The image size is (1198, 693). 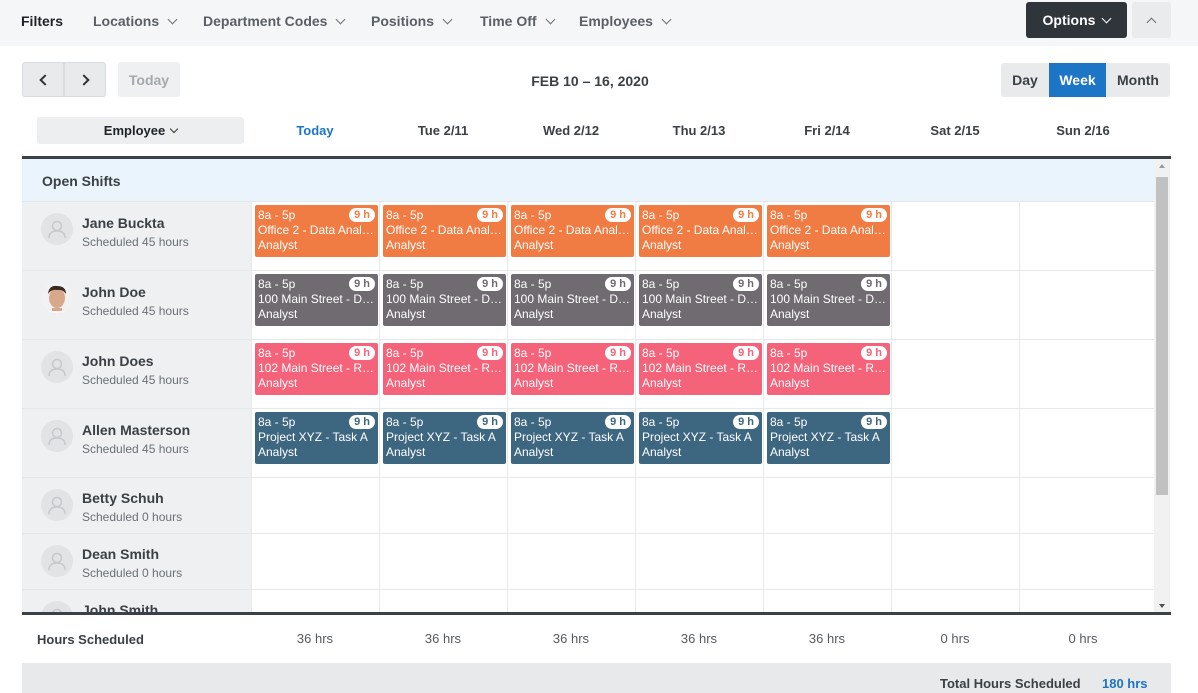 I want to click on employee-cell: John Smith, so click(x=136, y=601).